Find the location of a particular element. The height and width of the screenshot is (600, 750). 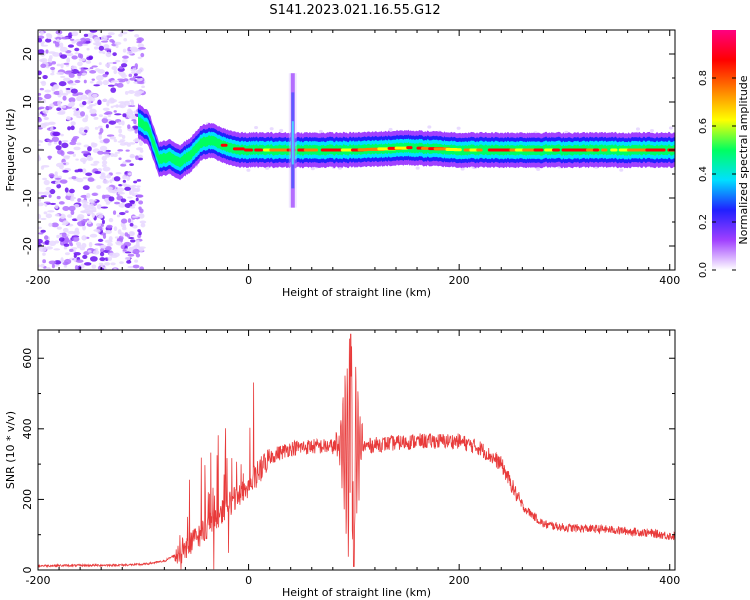

colorbar-label: Normalized spectral amplitude is located at coordinates (743, 159).